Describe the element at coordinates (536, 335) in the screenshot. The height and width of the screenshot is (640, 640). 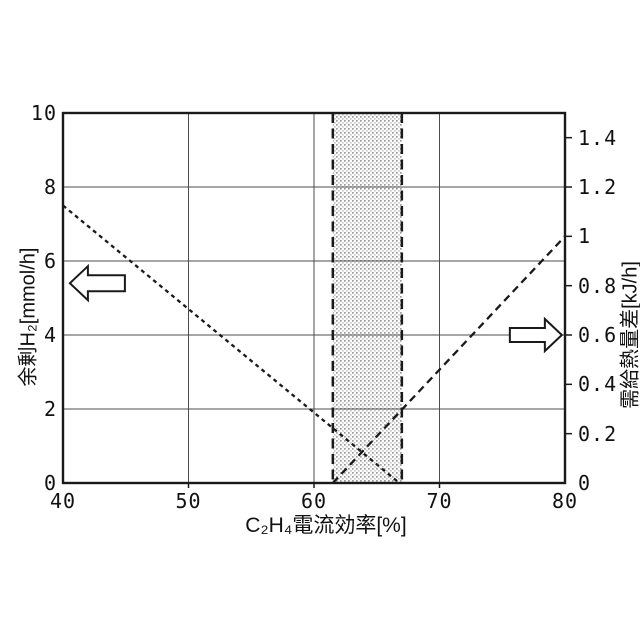
I see `right-axis-arrow-icon` at that location.